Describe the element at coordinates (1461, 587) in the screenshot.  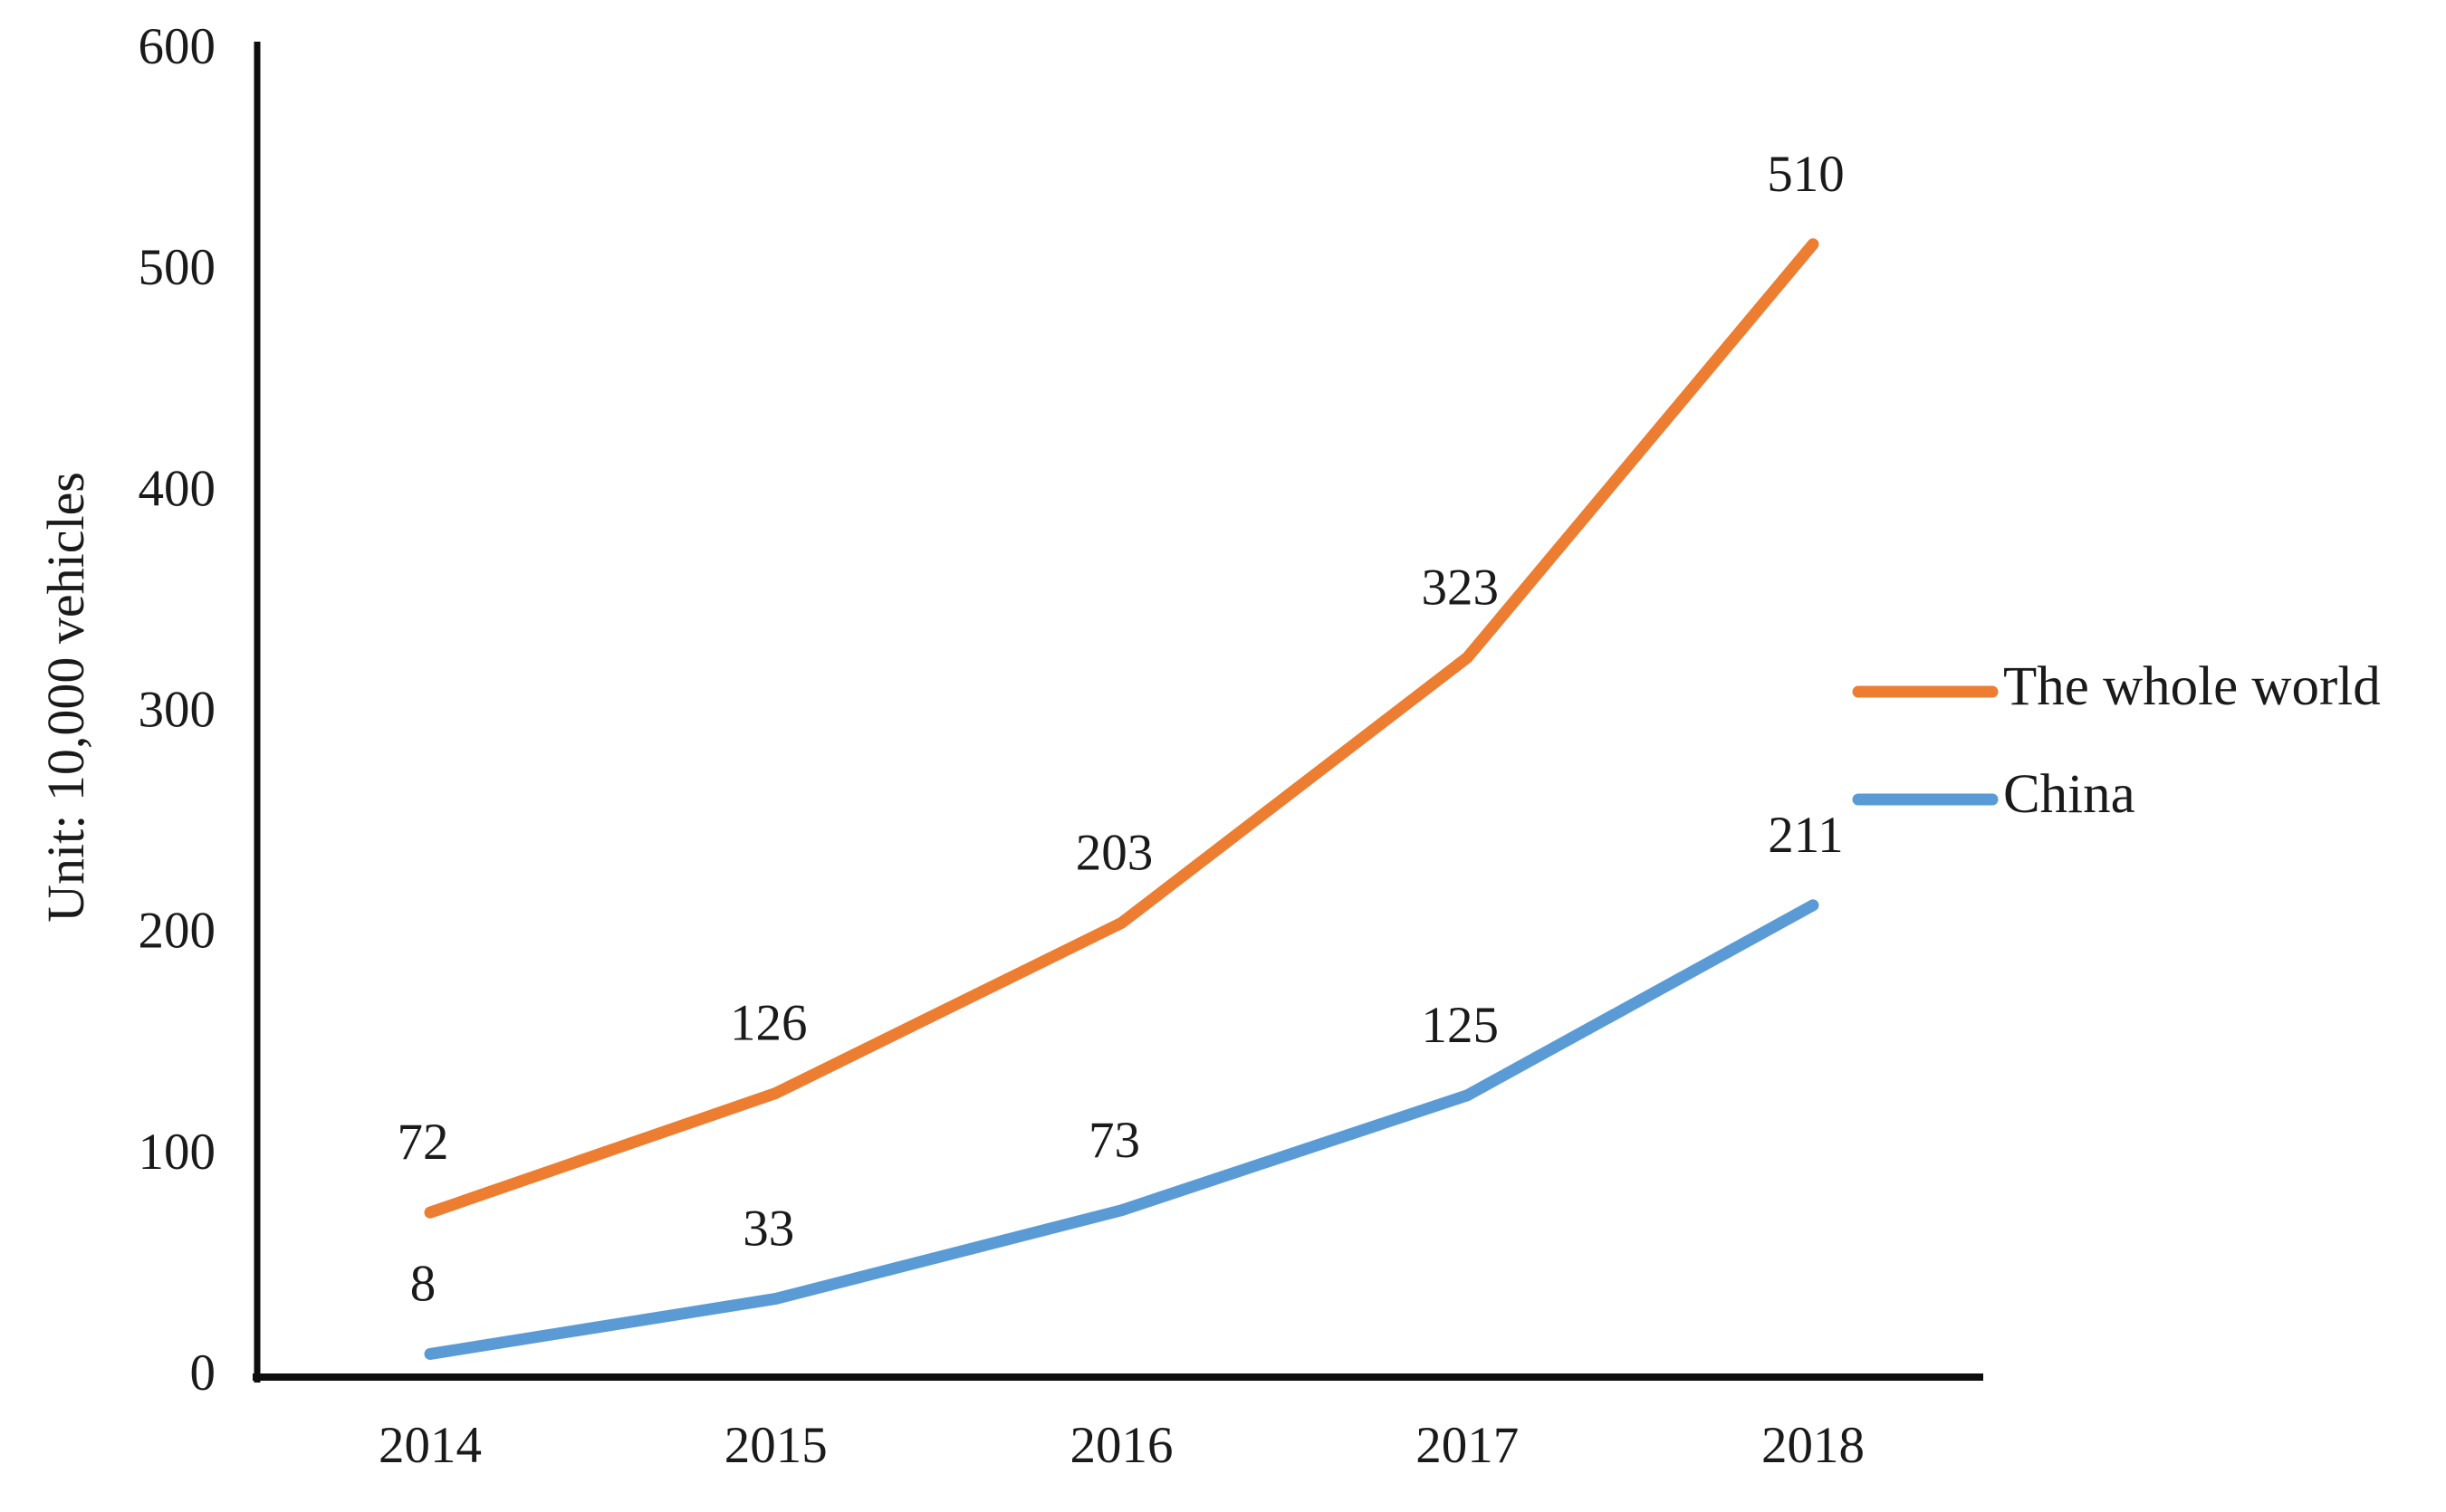
I see `data-label-the-whole-world: 323` at that location.